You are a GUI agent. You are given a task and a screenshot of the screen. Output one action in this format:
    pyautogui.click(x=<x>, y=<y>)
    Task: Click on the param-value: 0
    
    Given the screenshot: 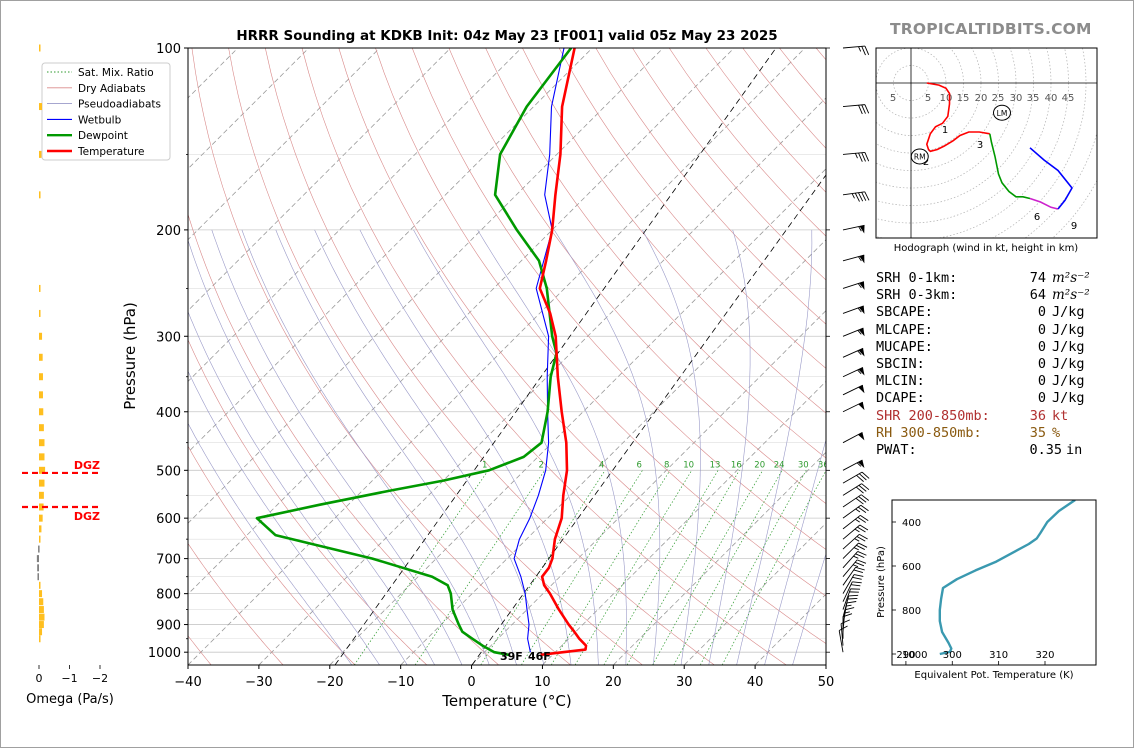 What is the action you would take?
    pyautogui.click(x=1041, y=398)
    